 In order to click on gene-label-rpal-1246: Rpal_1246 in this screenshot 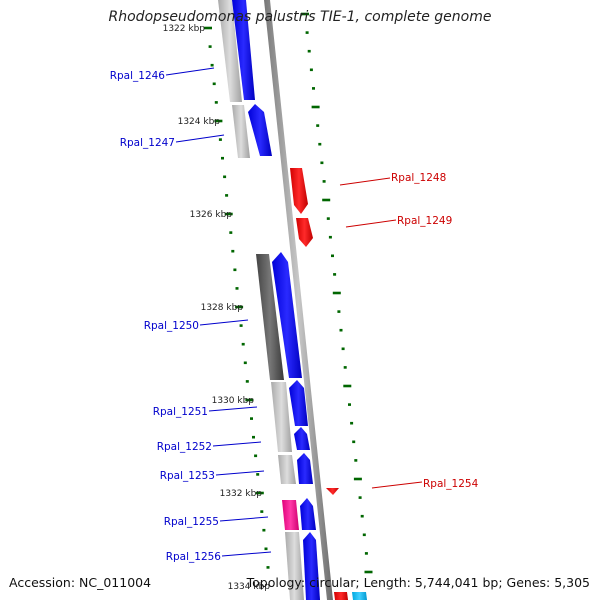, I will do `click(138, 76)`.